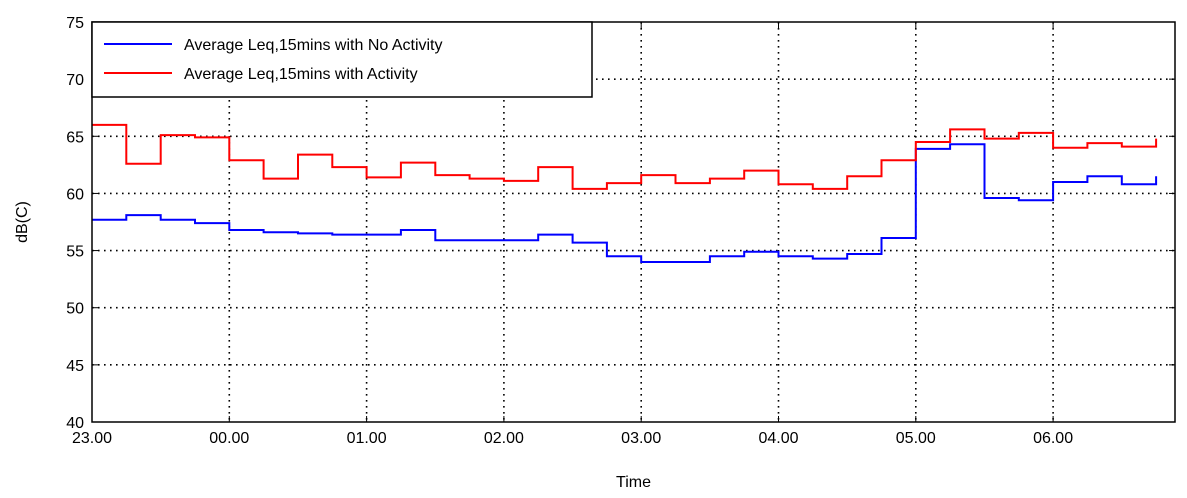 Image resolution: width=1187 pixels, height=498 pixels. What do you see at coordinates (75, 194) in the screenshot?
I see `y-tick-label: 60` at bounding box center [75, 194].